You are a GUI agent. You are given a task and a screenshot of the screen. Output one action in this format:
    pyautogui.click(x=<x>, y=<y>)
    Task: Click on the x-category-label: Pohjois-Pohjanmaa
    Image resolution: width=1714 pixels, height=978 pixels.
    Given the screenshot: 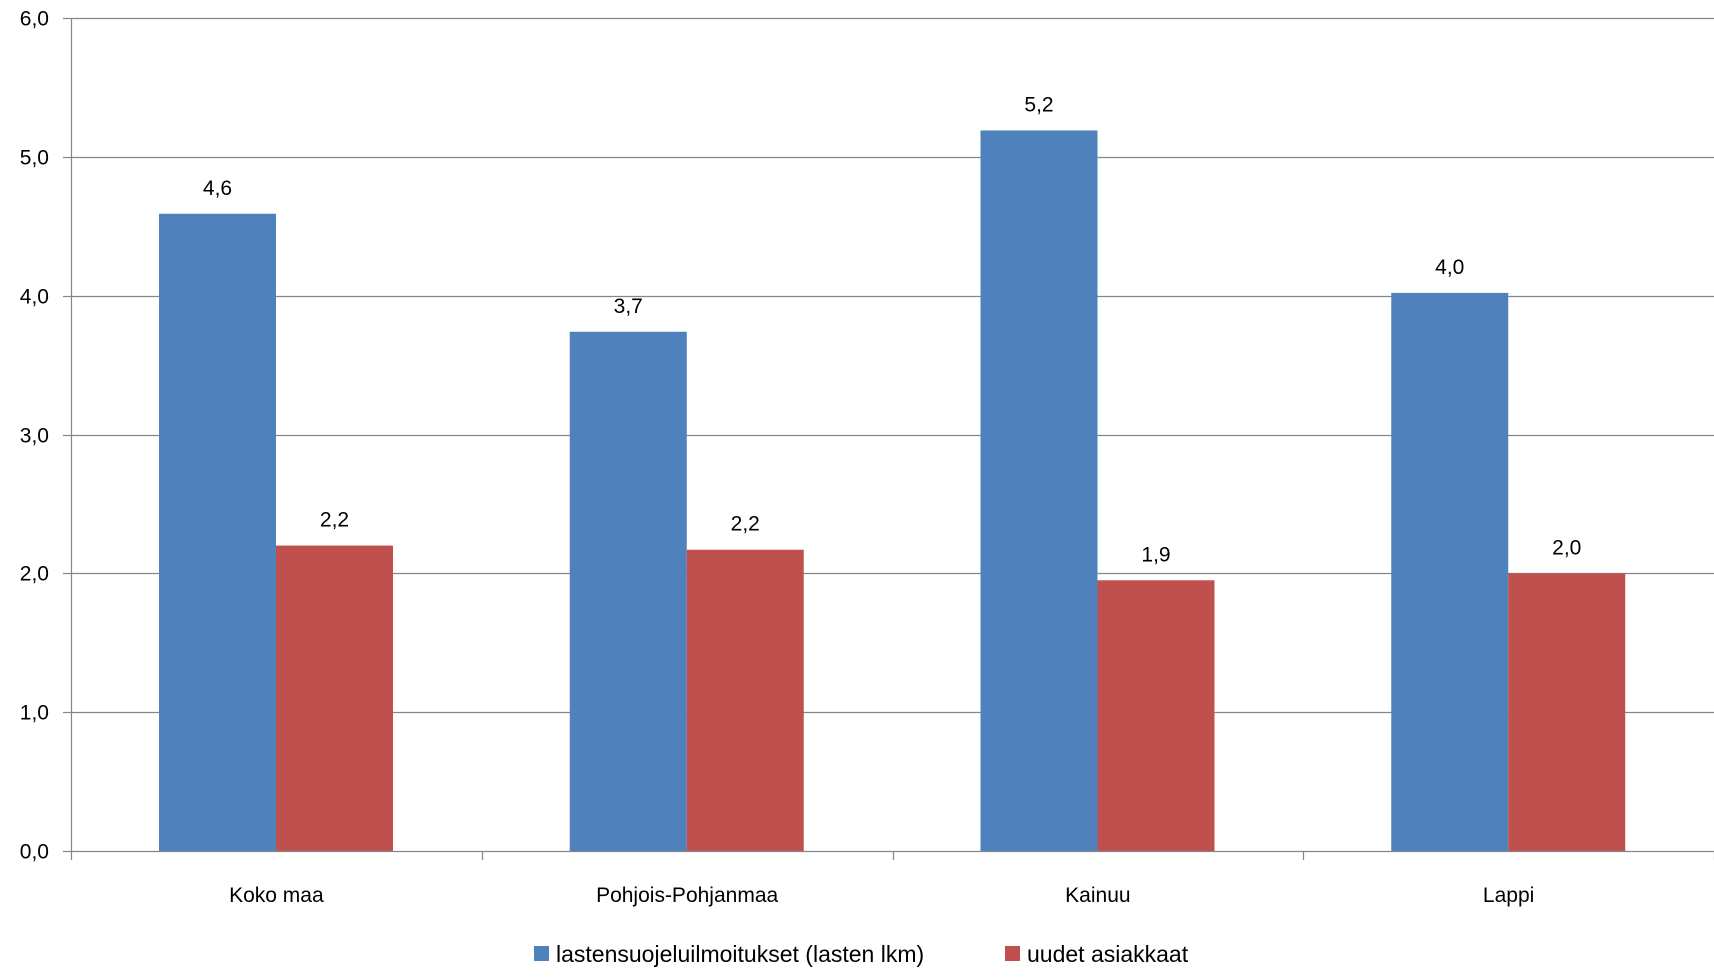 What is the action you would take?
    pyautogui.click(x=687, y=895)
    